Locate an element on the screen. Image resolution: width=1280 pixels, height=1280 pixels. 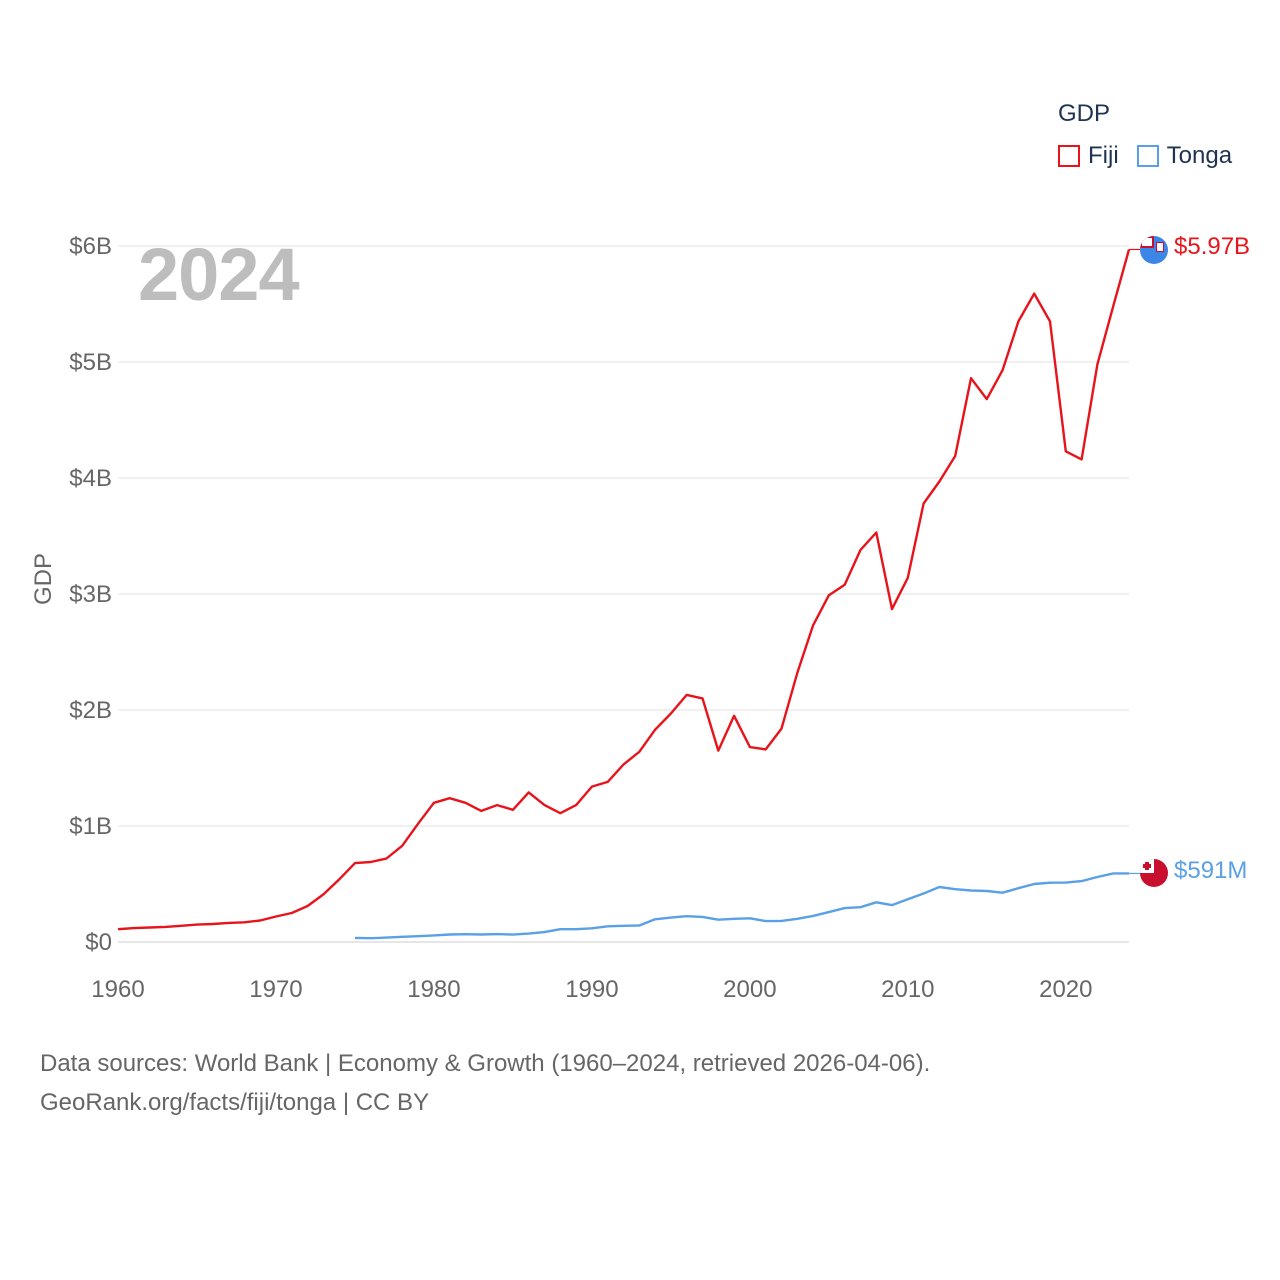
y-axis-title: GDP is located at coordinates (43, 578).